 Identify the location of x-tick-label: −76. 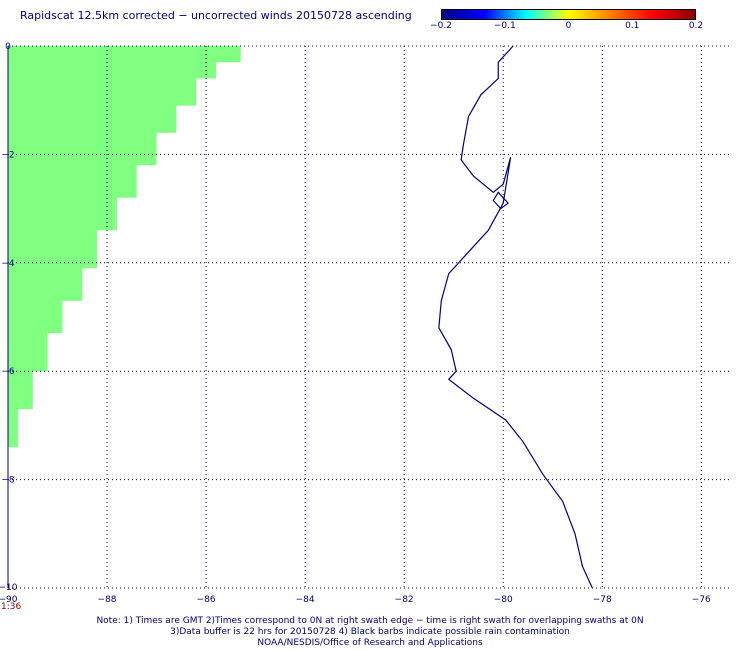
(701, 600).